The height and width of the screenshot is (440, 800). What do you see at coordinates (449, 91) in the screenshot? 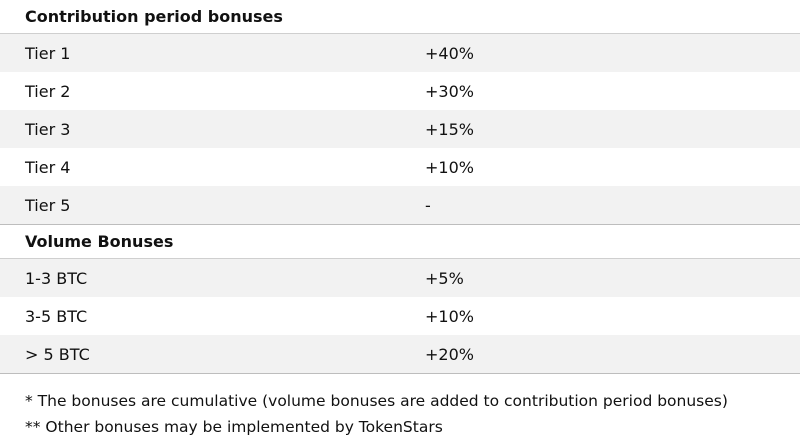
I see `bonus-value: +30%` at bounding box center [449, 91].